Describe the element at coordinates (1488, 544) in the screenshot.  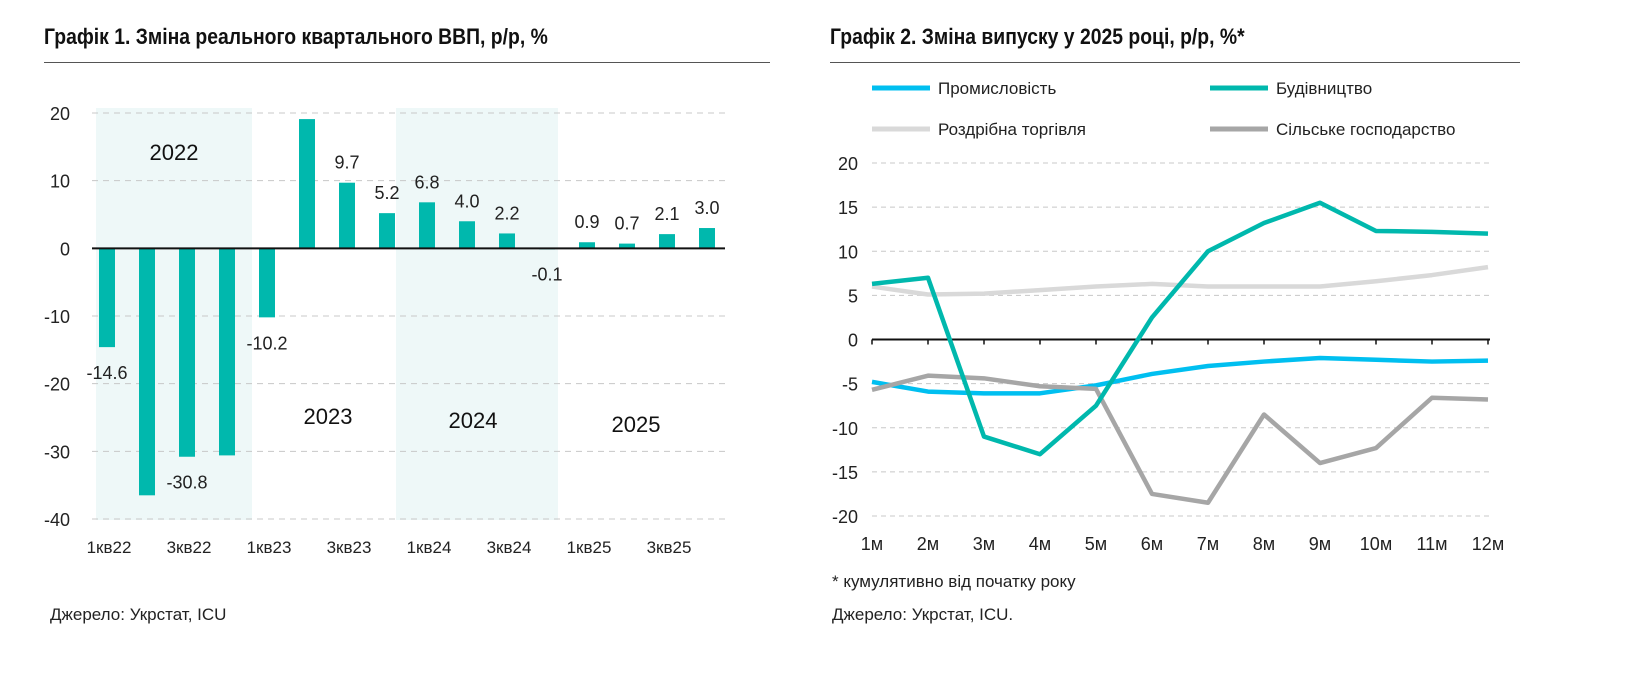
I see `x-tick-label: 12м` at that location.